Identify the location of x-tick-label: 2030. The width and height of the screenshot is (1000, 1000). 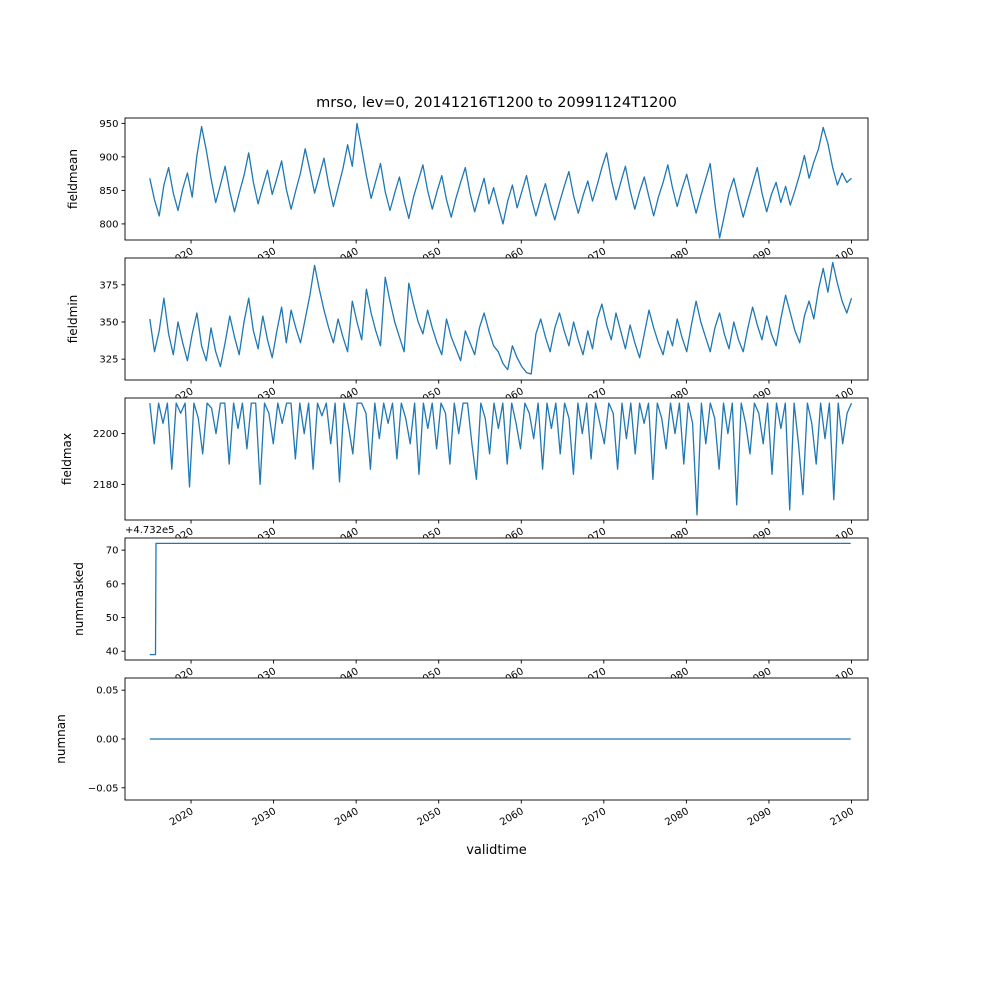
(265, 817).